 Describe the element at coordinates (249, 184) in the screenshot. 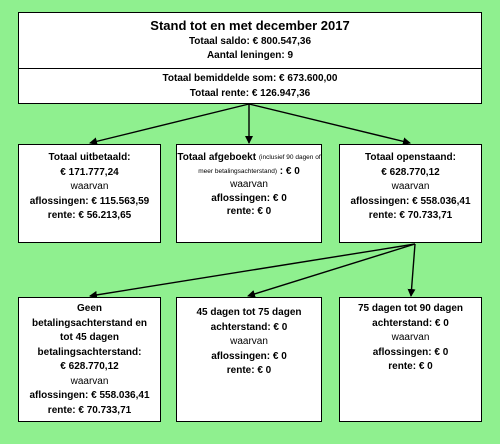

I see `afgeboekt-waarvan: waarvan` at that location.